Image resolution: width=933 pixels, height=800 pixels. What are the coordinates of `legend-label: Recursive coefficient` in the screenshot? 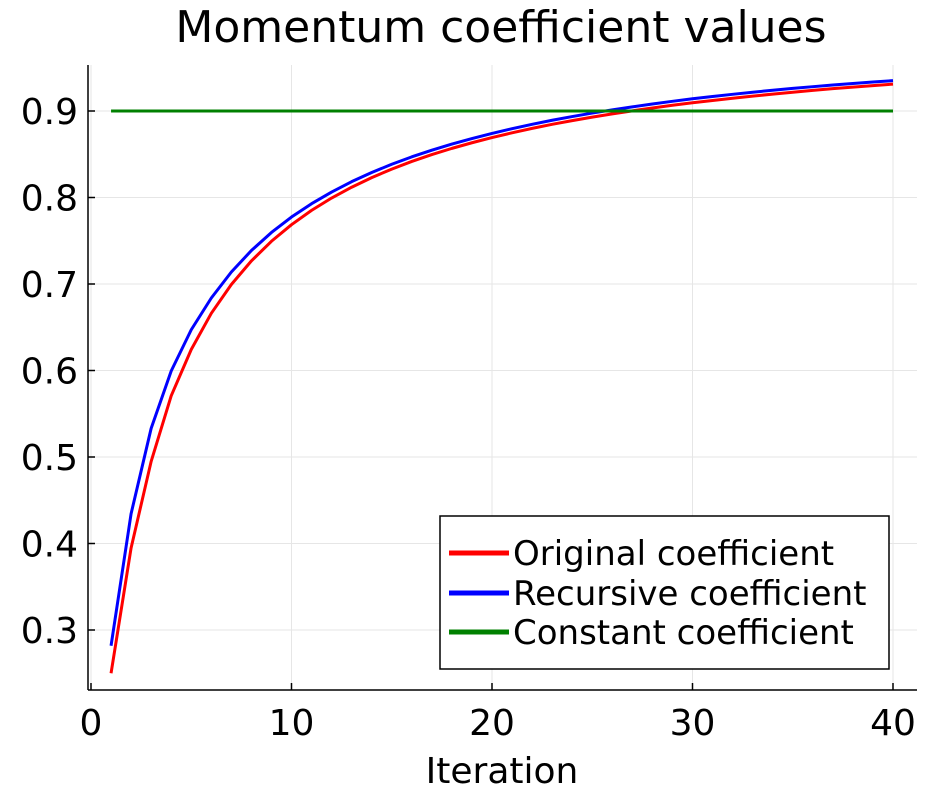 It's located at (689, 594).